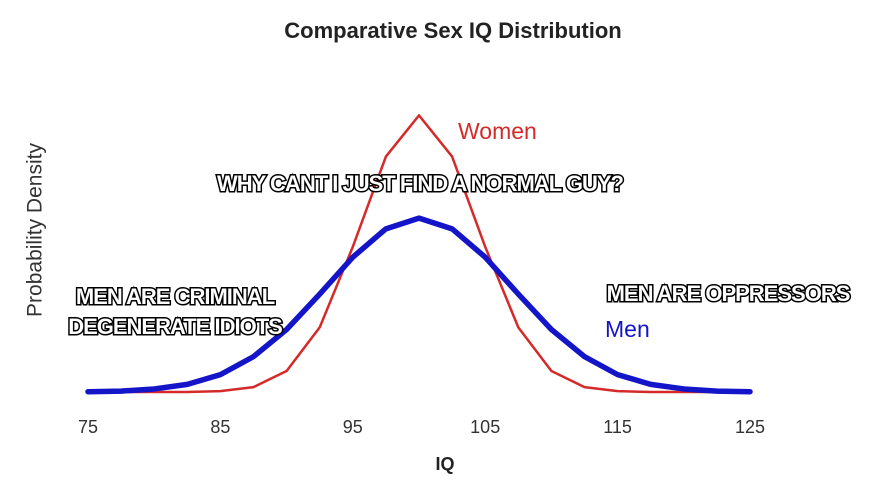 This screenshot has width=878, height=480. I want to click on x-tick-label: 125, so click(750, 427).